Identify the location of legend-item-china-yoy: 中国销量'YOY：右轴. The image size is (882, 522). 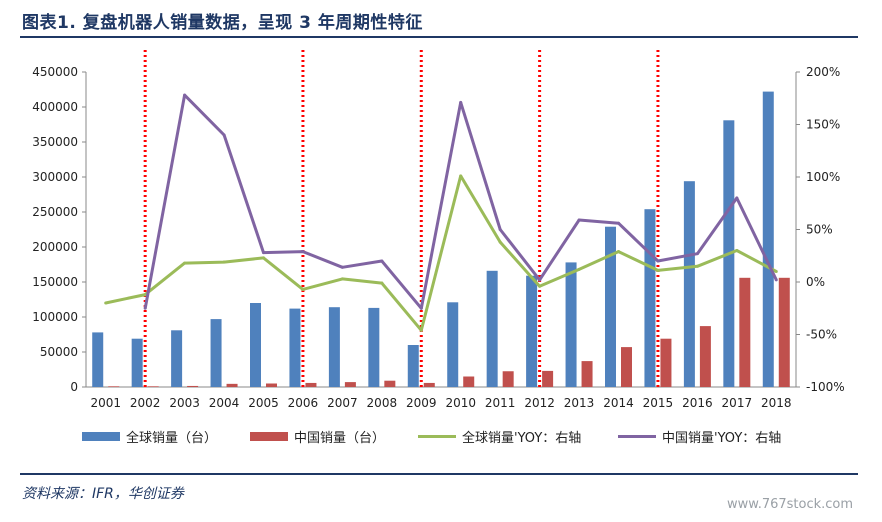
(699, 436).